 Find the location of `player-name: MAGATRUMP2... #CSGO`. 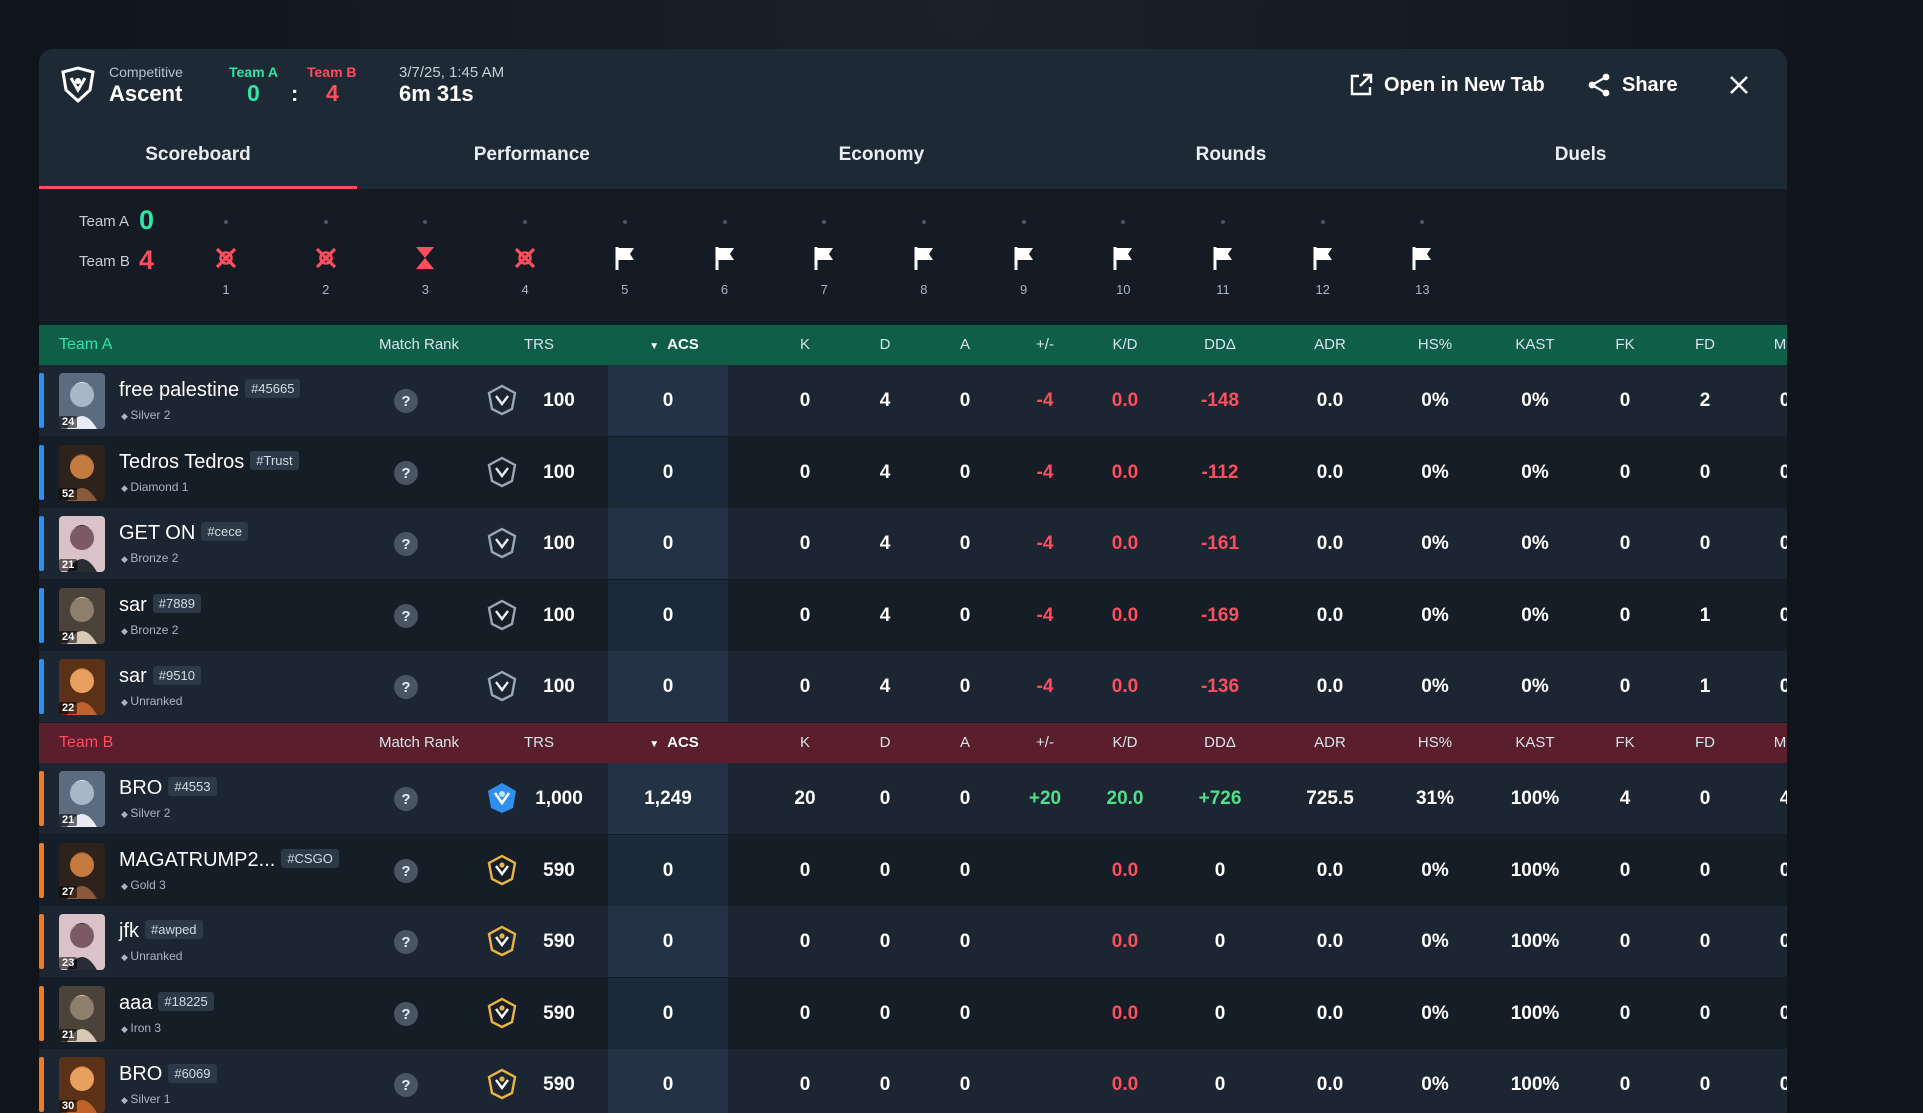

player-name: MAGATRUMP2... #CSGO is located at coordinates (229, 860).